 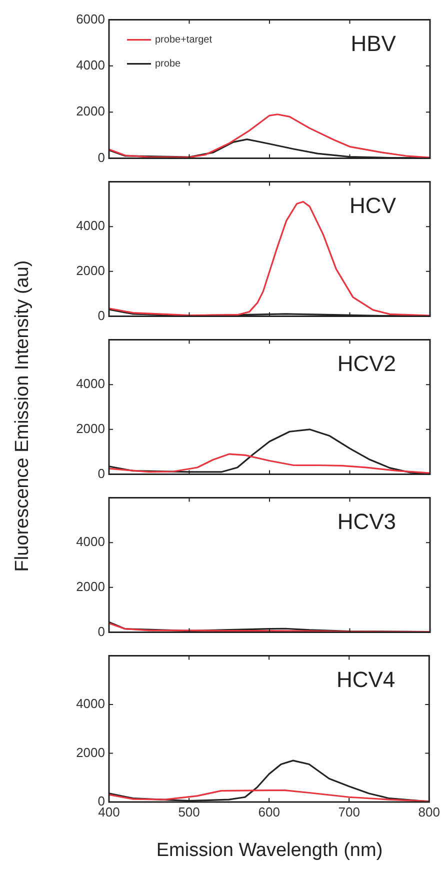 What do you see at coordinates (349, 812) in the screenshot?
I see `x-tick-label: 700` at bounding box center [349, 812].